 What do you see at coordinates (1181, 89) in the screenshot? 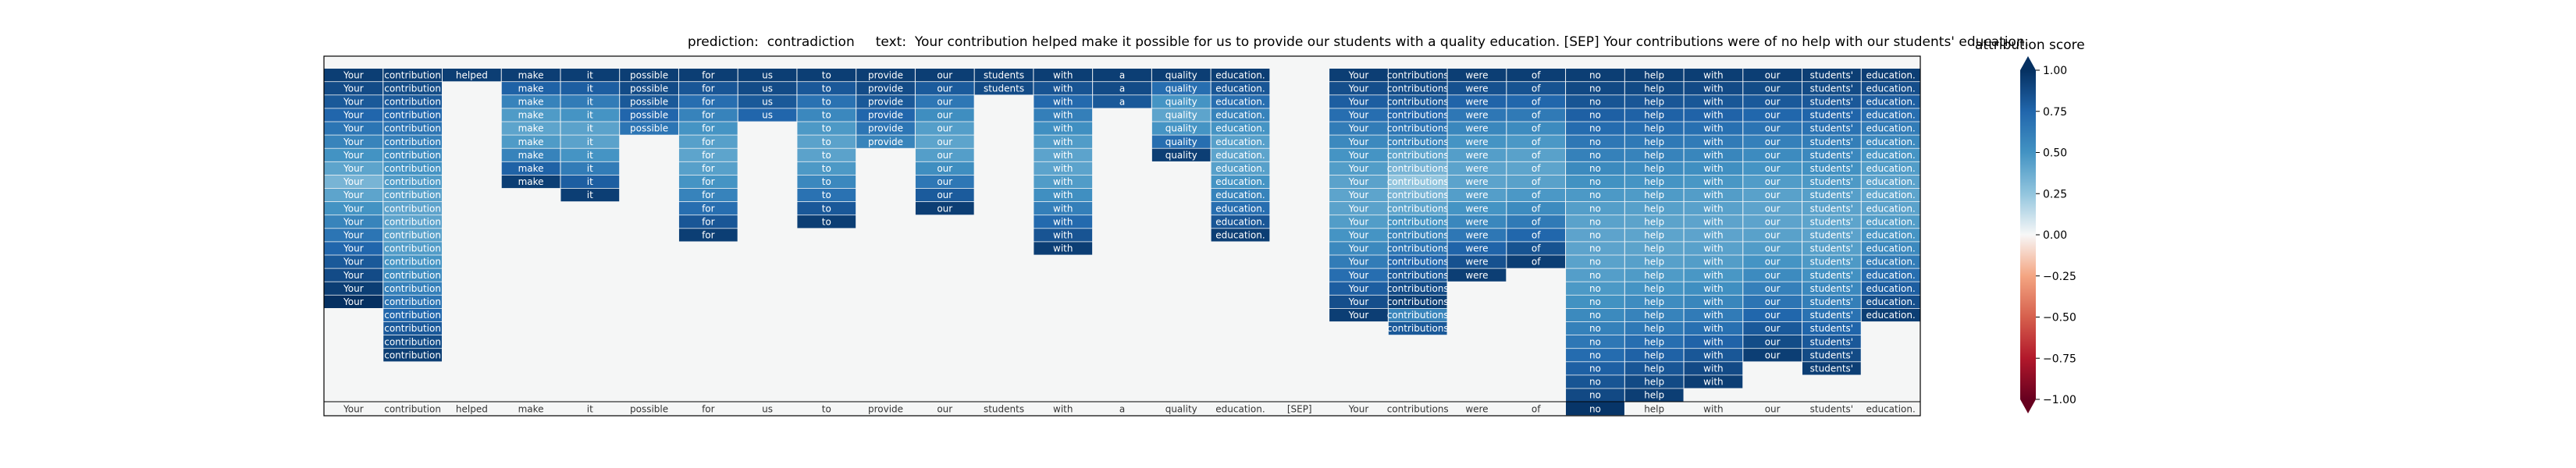
I see `cell-label: quality` at bounding box center [1181, 89].